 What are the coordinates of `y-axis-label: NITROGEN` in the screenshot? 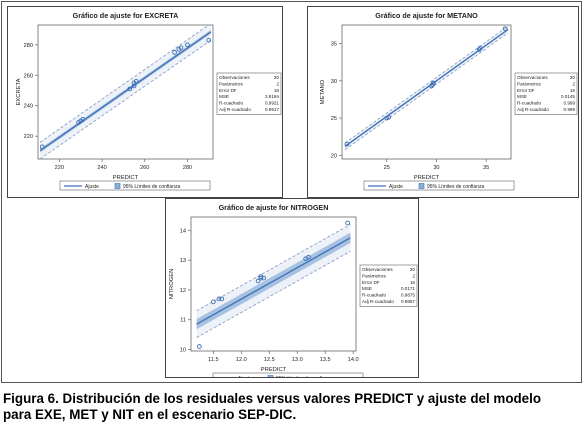 It's located at (172, 284).